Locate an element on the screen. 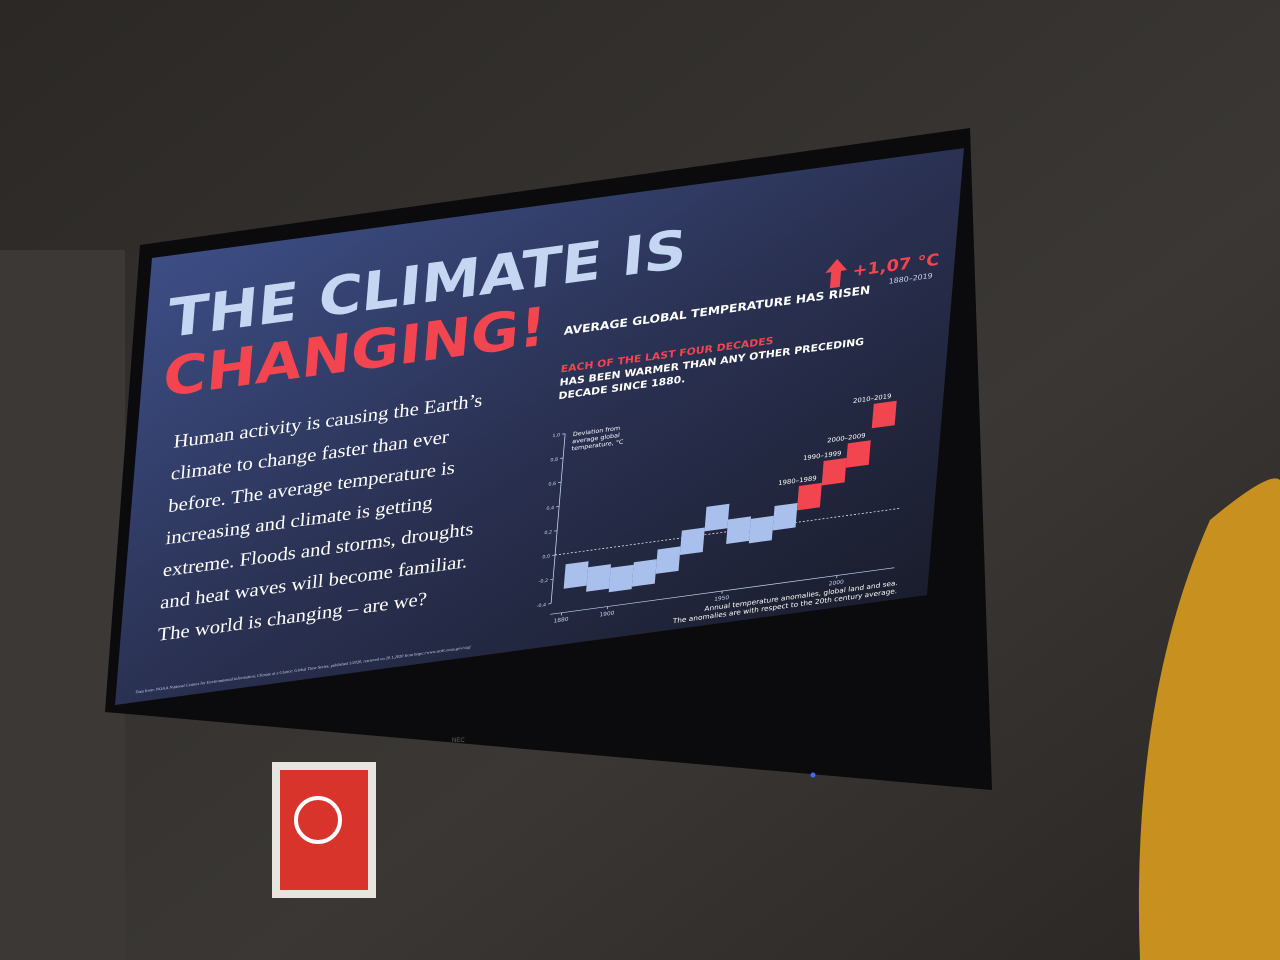 Image resolution: width=1280 pixels, height=960 pixels. fire-hose-icon is located at coordinates (318, 820).